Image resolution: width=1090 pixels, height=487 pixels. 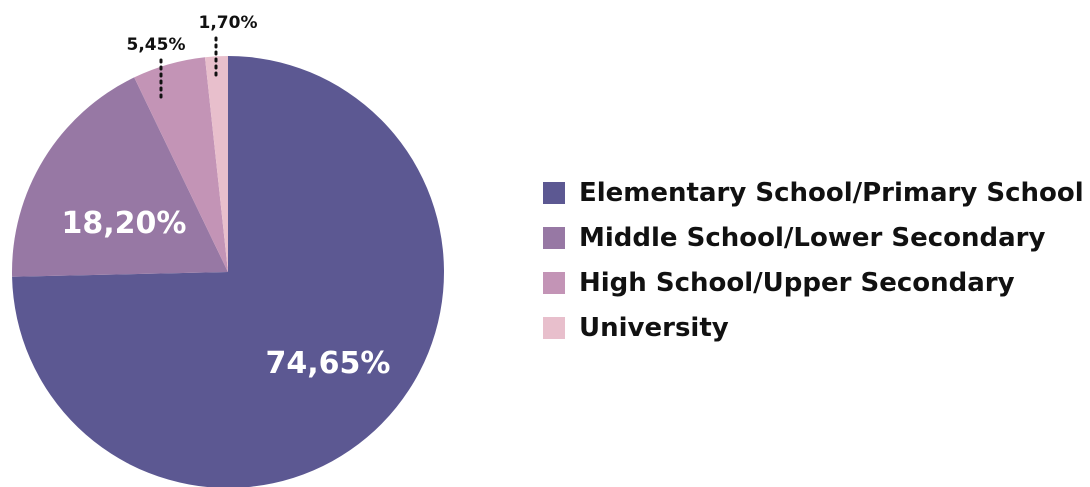 What do you see at coordinates (216, 164) in the screenshot?
I see `pie-slice-university` at bounding box center [216, 164].